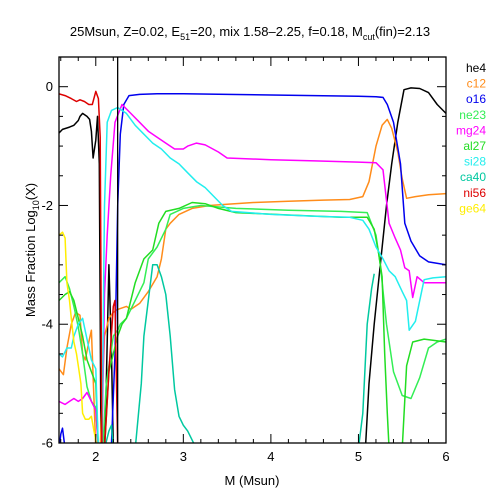 This screenshot has width=500, height=500. What do you see at coordinates (472, 208) in the screenshot?
I see `legend-entry-ge64: ge64` at bounding box center [472, 208].